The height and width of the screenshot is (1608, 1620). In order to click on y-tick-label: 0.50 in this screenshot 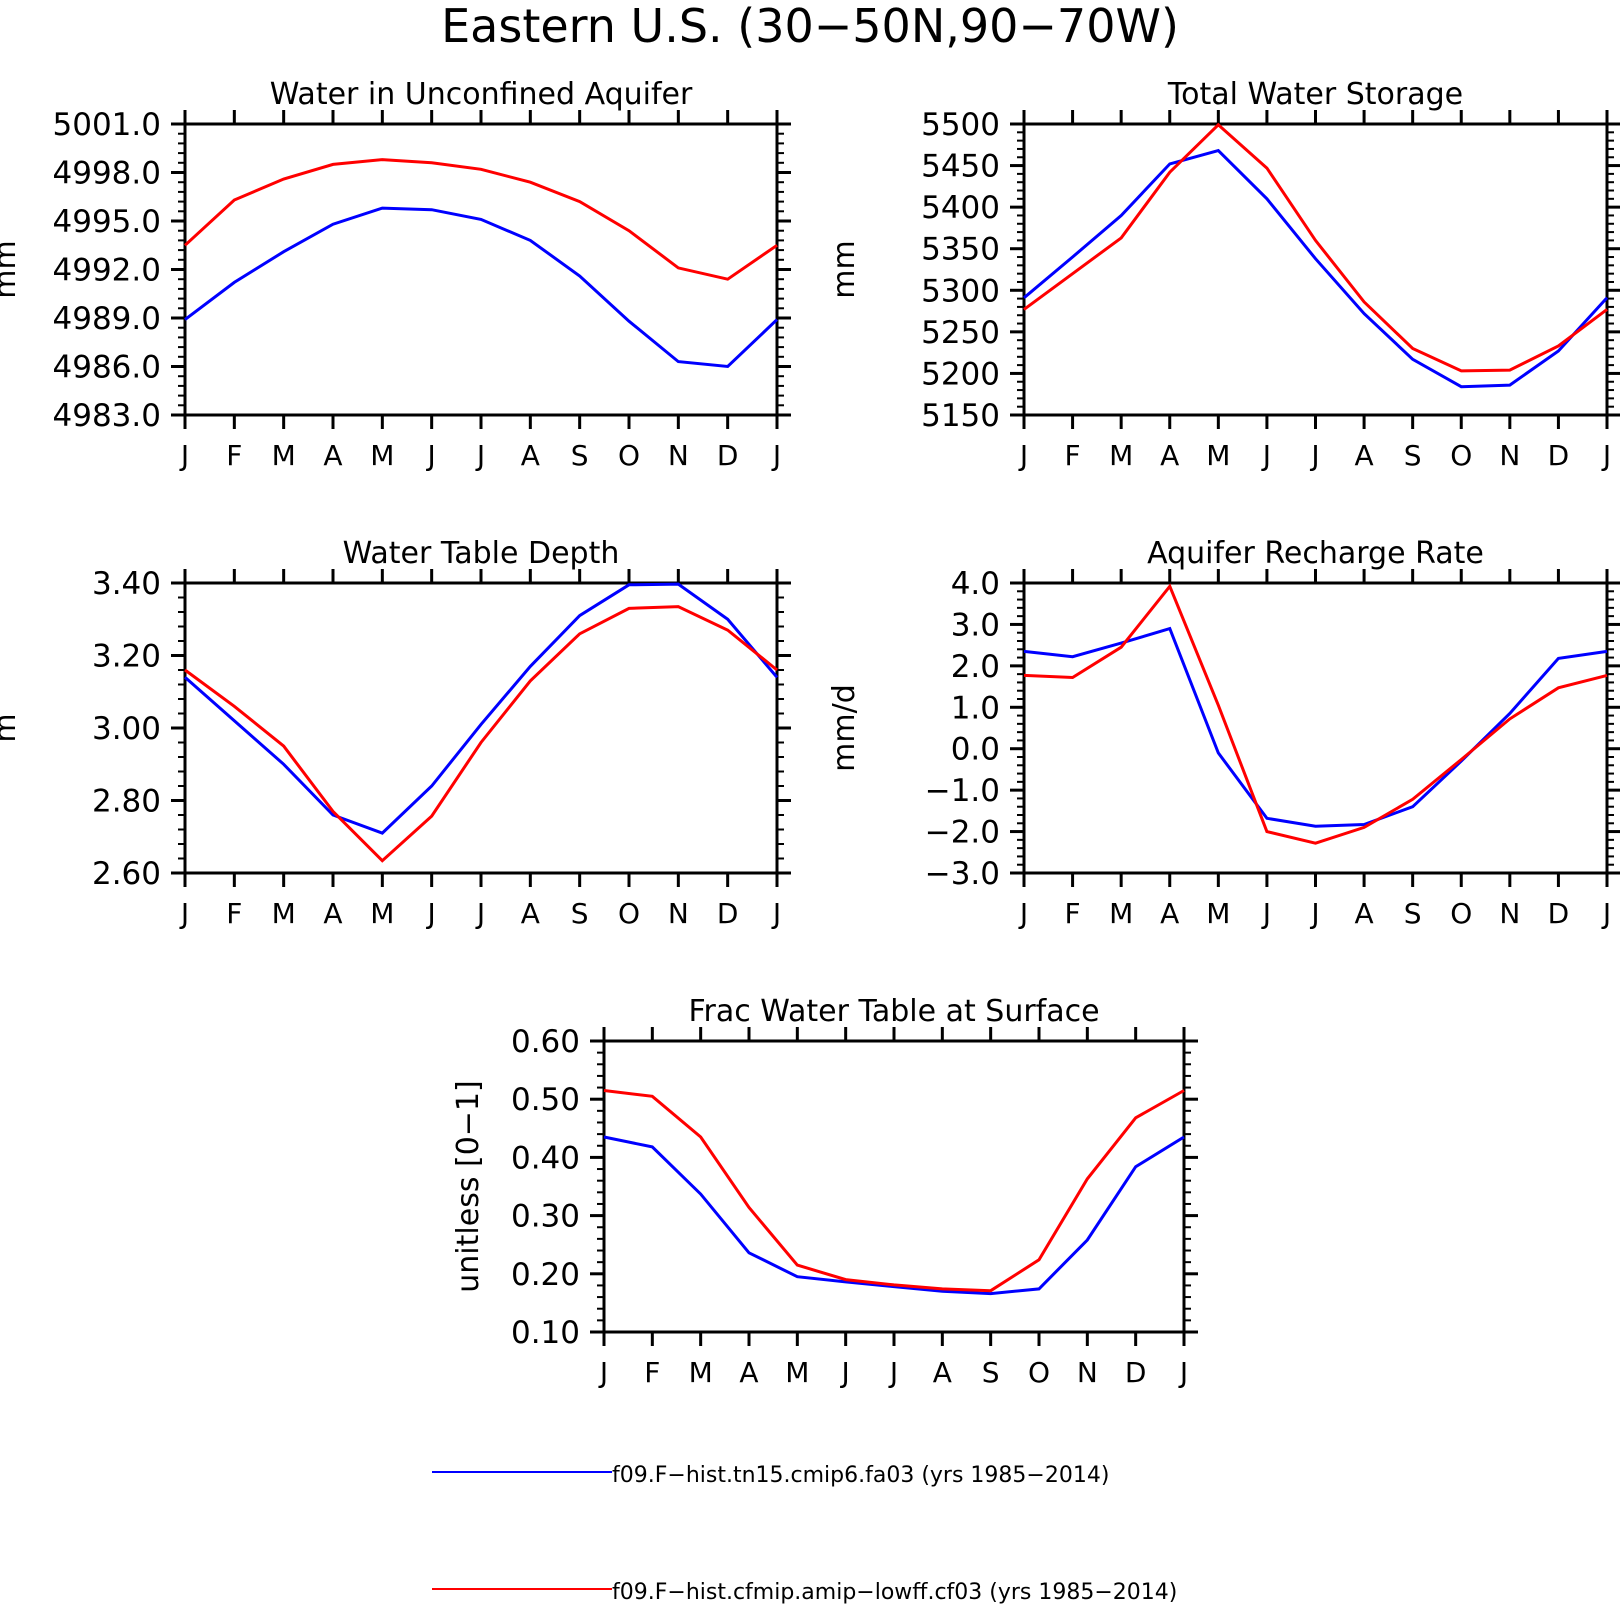, I will do `click(545, 1100)`.